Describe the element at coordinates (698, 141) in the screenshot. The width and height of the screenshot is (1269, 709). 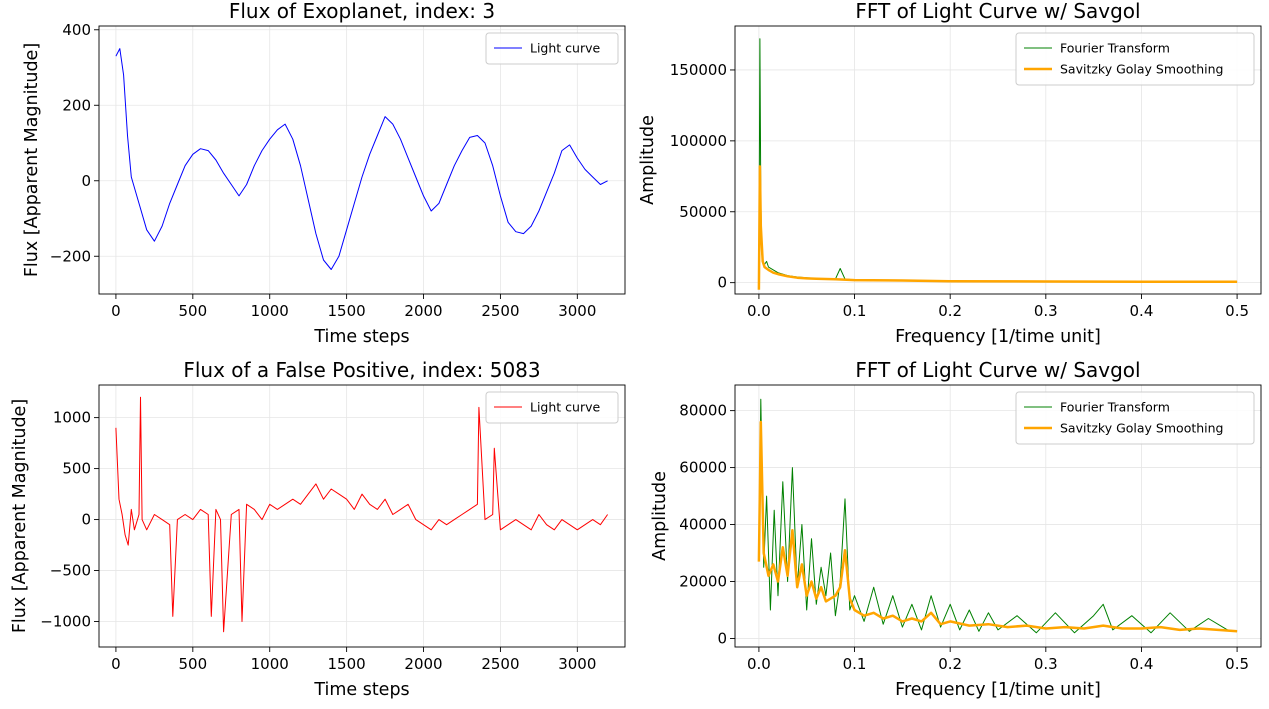
I see `y-tick-label: 100000` at that location.